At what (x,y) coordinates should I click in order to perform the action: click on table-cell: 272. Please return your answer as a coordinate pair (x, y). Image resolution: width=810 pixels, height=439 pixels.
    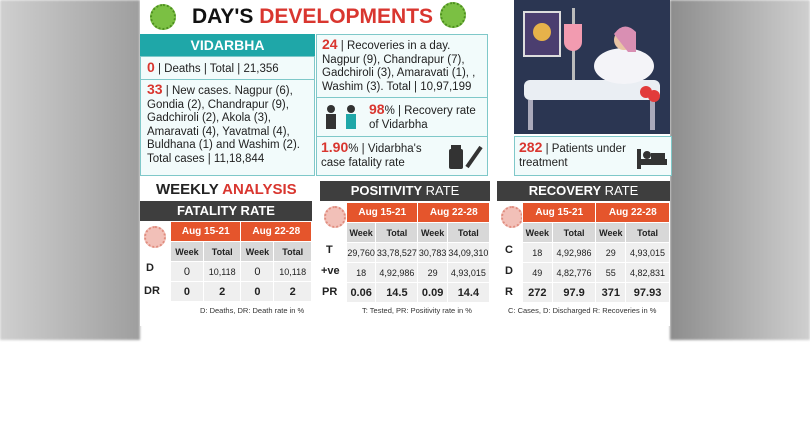
    Looking at the image, I should click on (537, 292).